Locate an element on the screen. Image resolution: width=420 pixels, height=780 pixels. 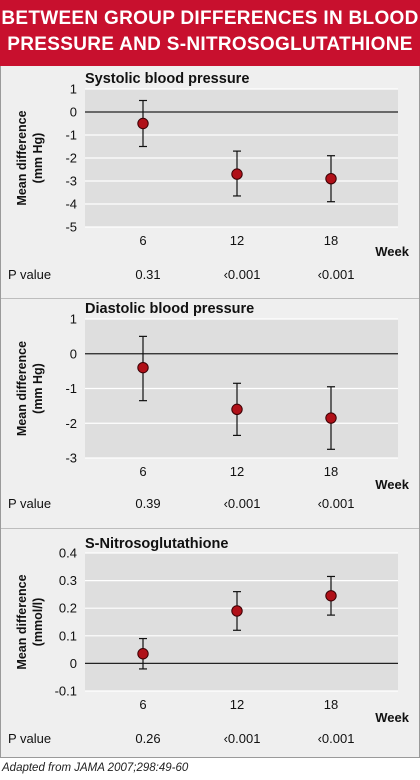
p-value: 0.31 is located at coordinates (147, 274).